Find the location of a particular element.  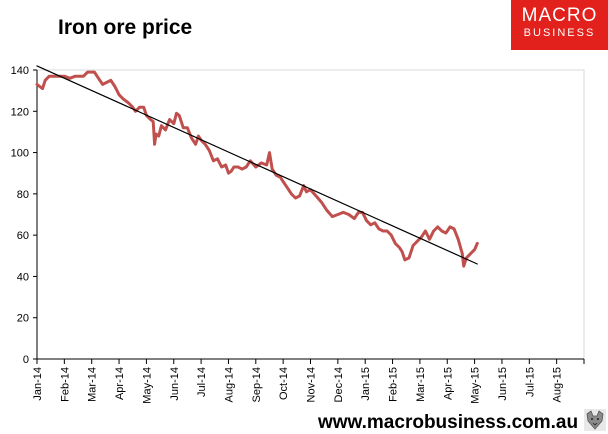

footer-url: www.macrobusiness.com.au is located at coordinates (448, 422).